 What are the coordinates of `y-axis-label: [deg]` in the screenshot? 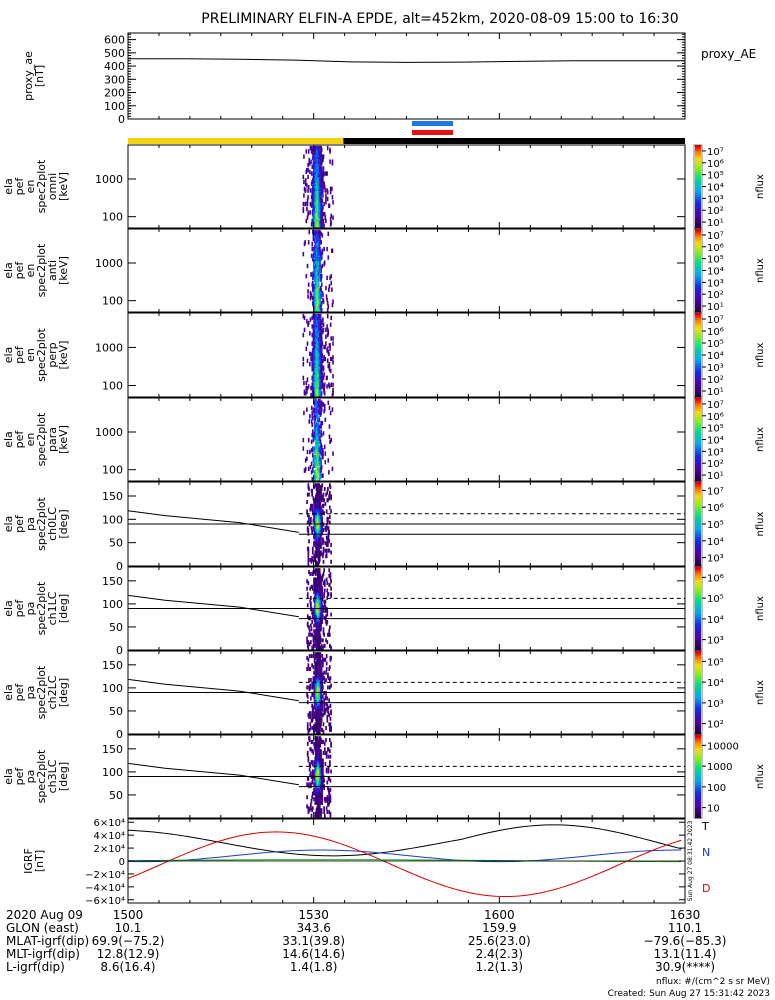 It's located at (63, 776).